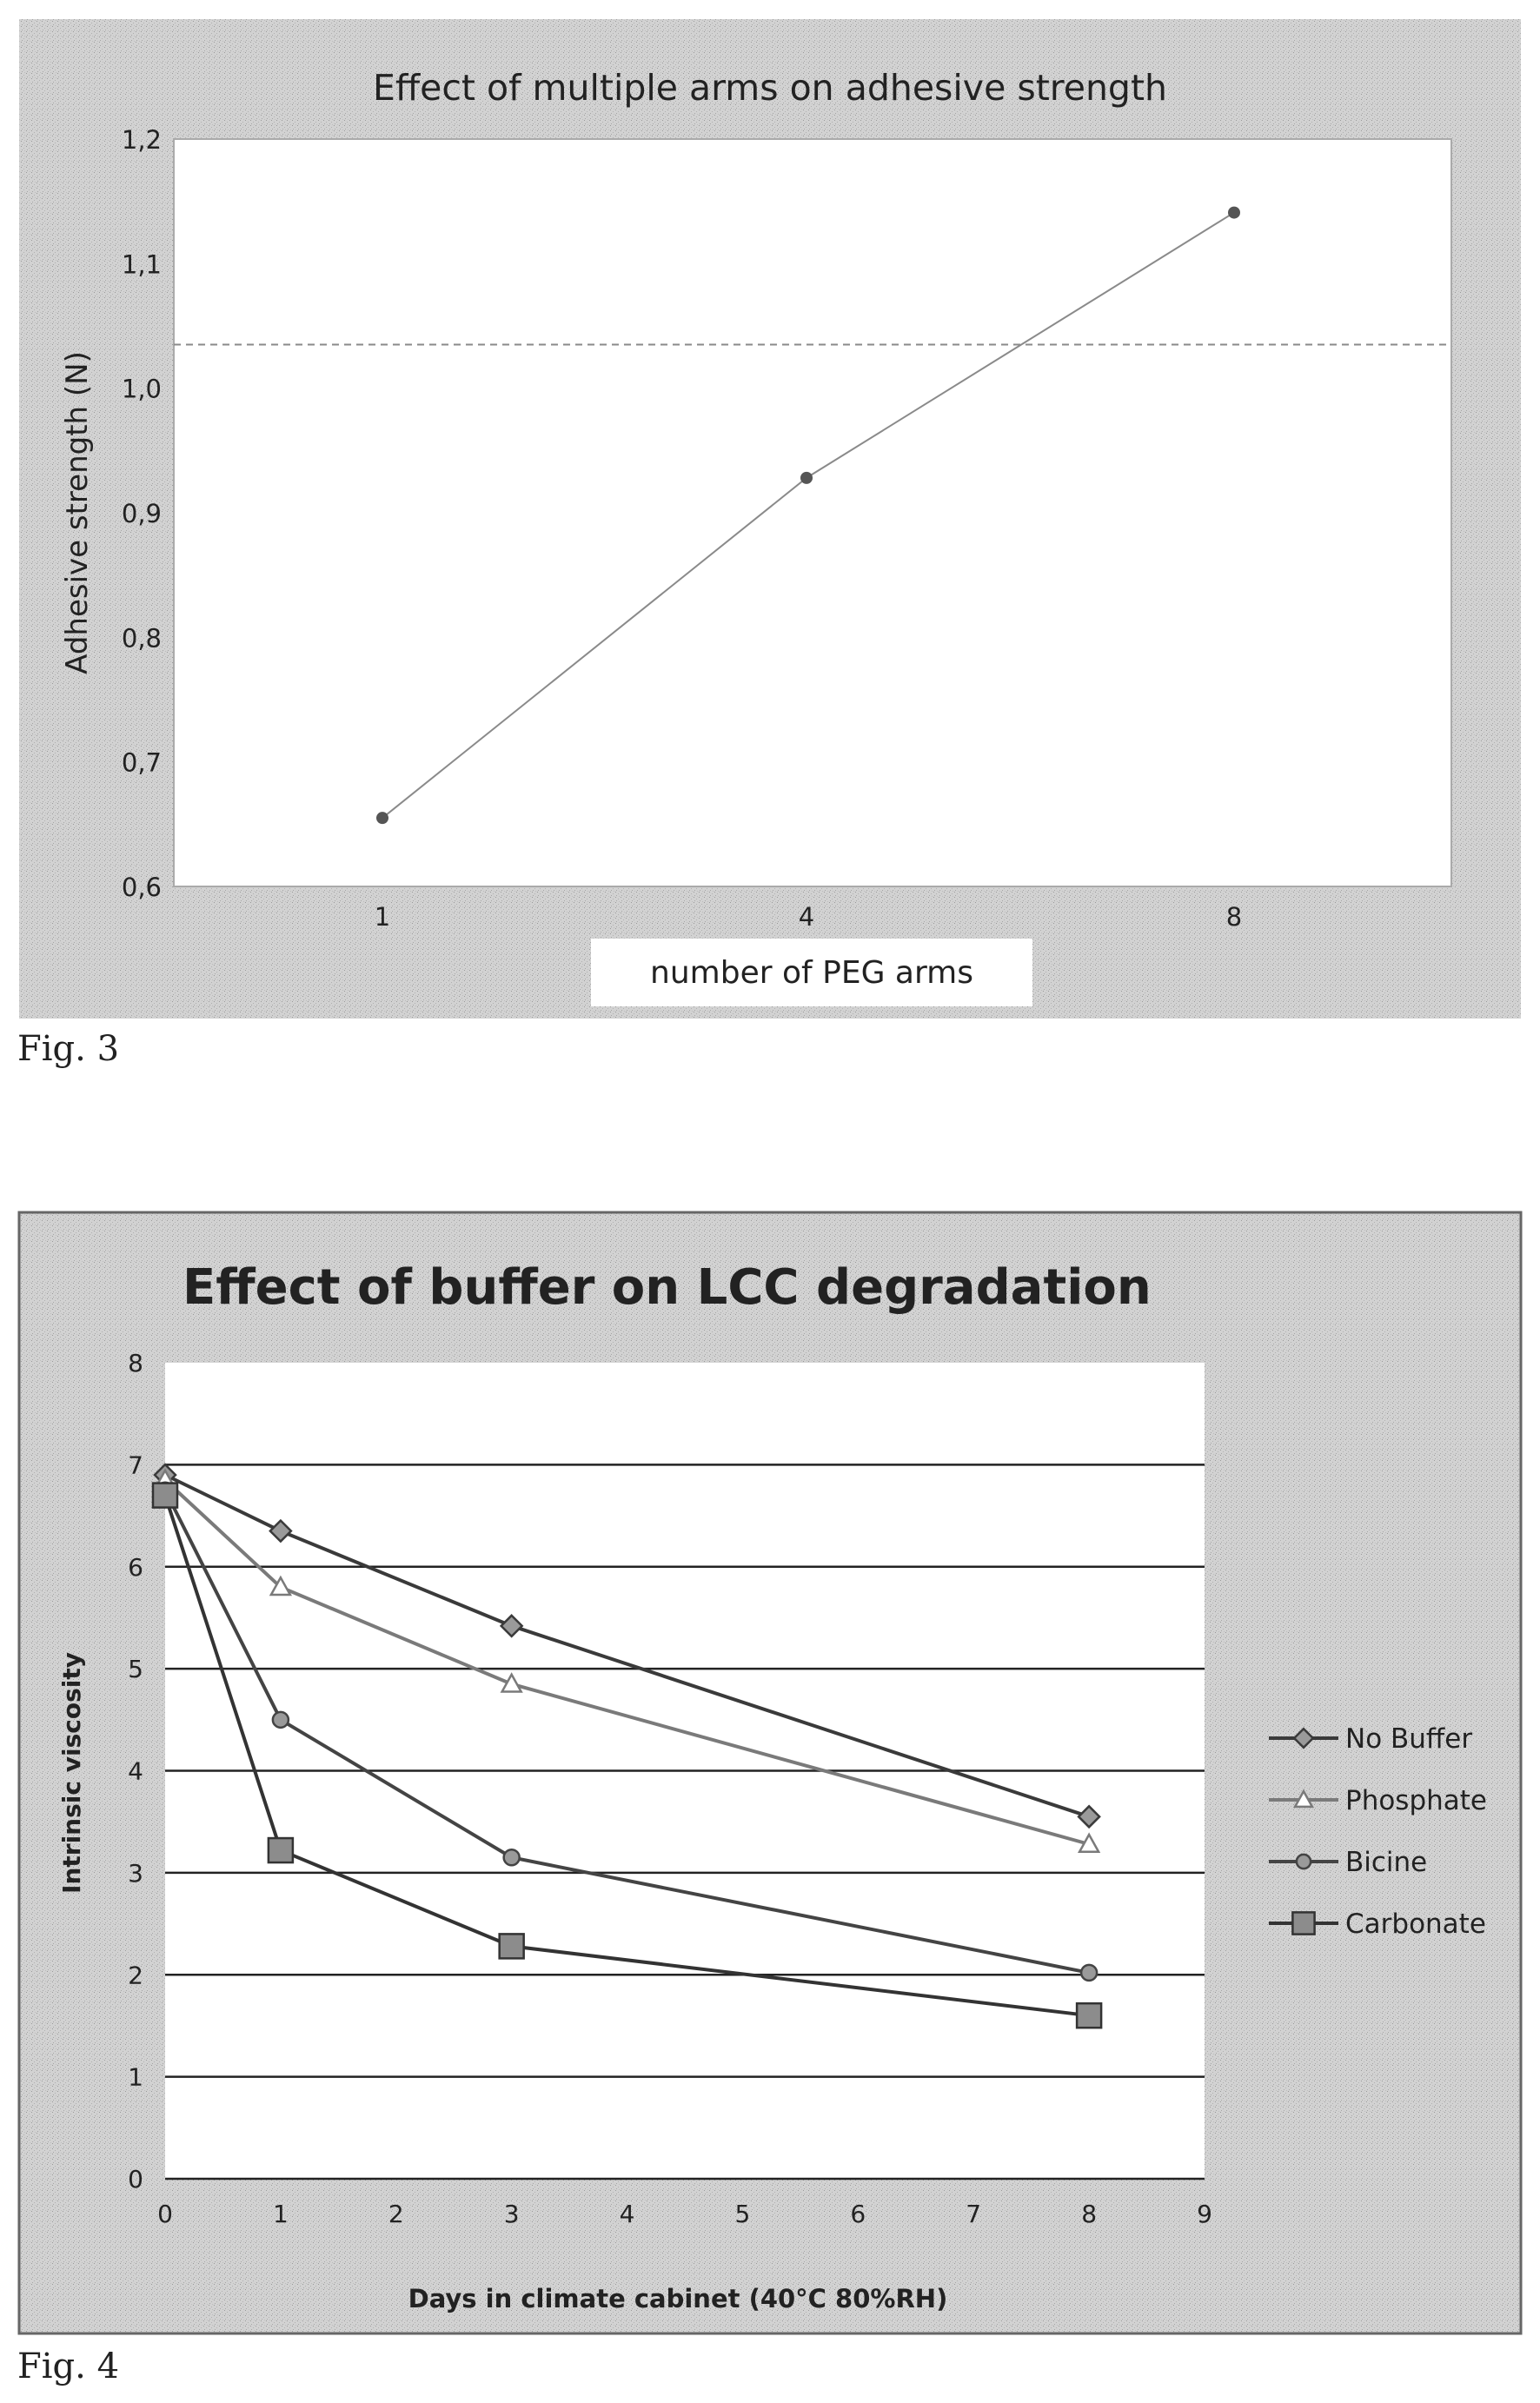  I want to click on y-tick-labels: 0,6 0,7 0,8 0,9 1,0 1,1 1,2, so click(142, 513).